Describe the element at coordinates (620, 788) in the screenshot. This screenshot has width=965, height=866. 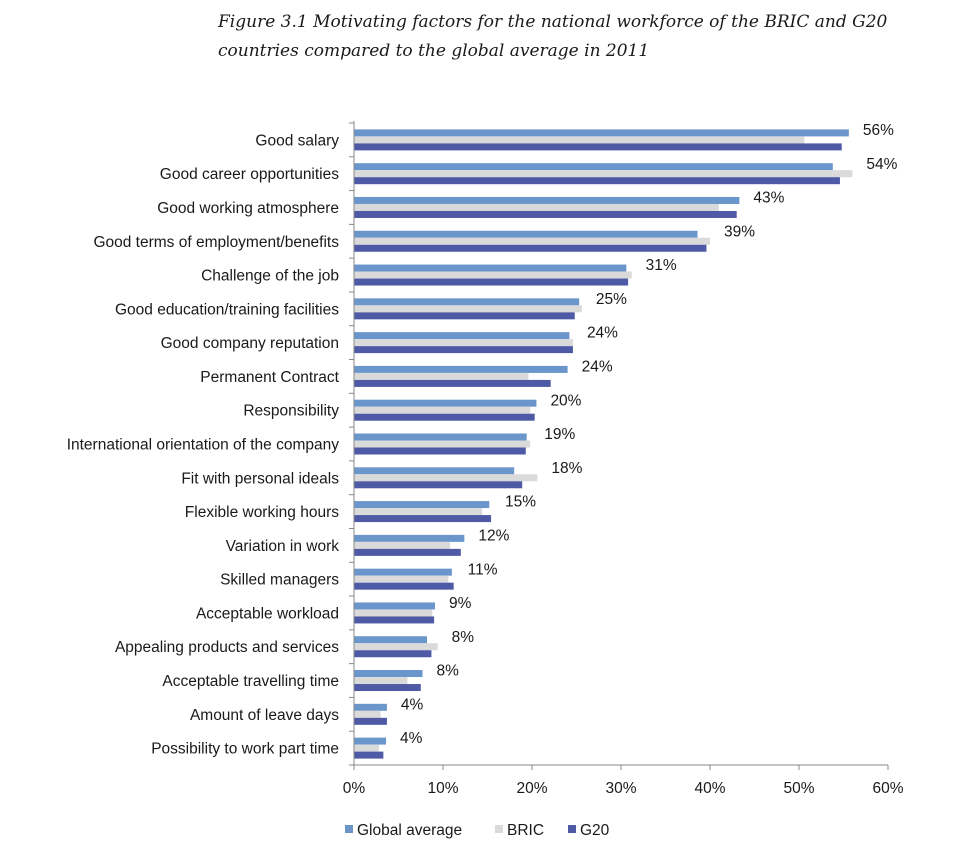
I see `x-tick-label: 30%` at that location.